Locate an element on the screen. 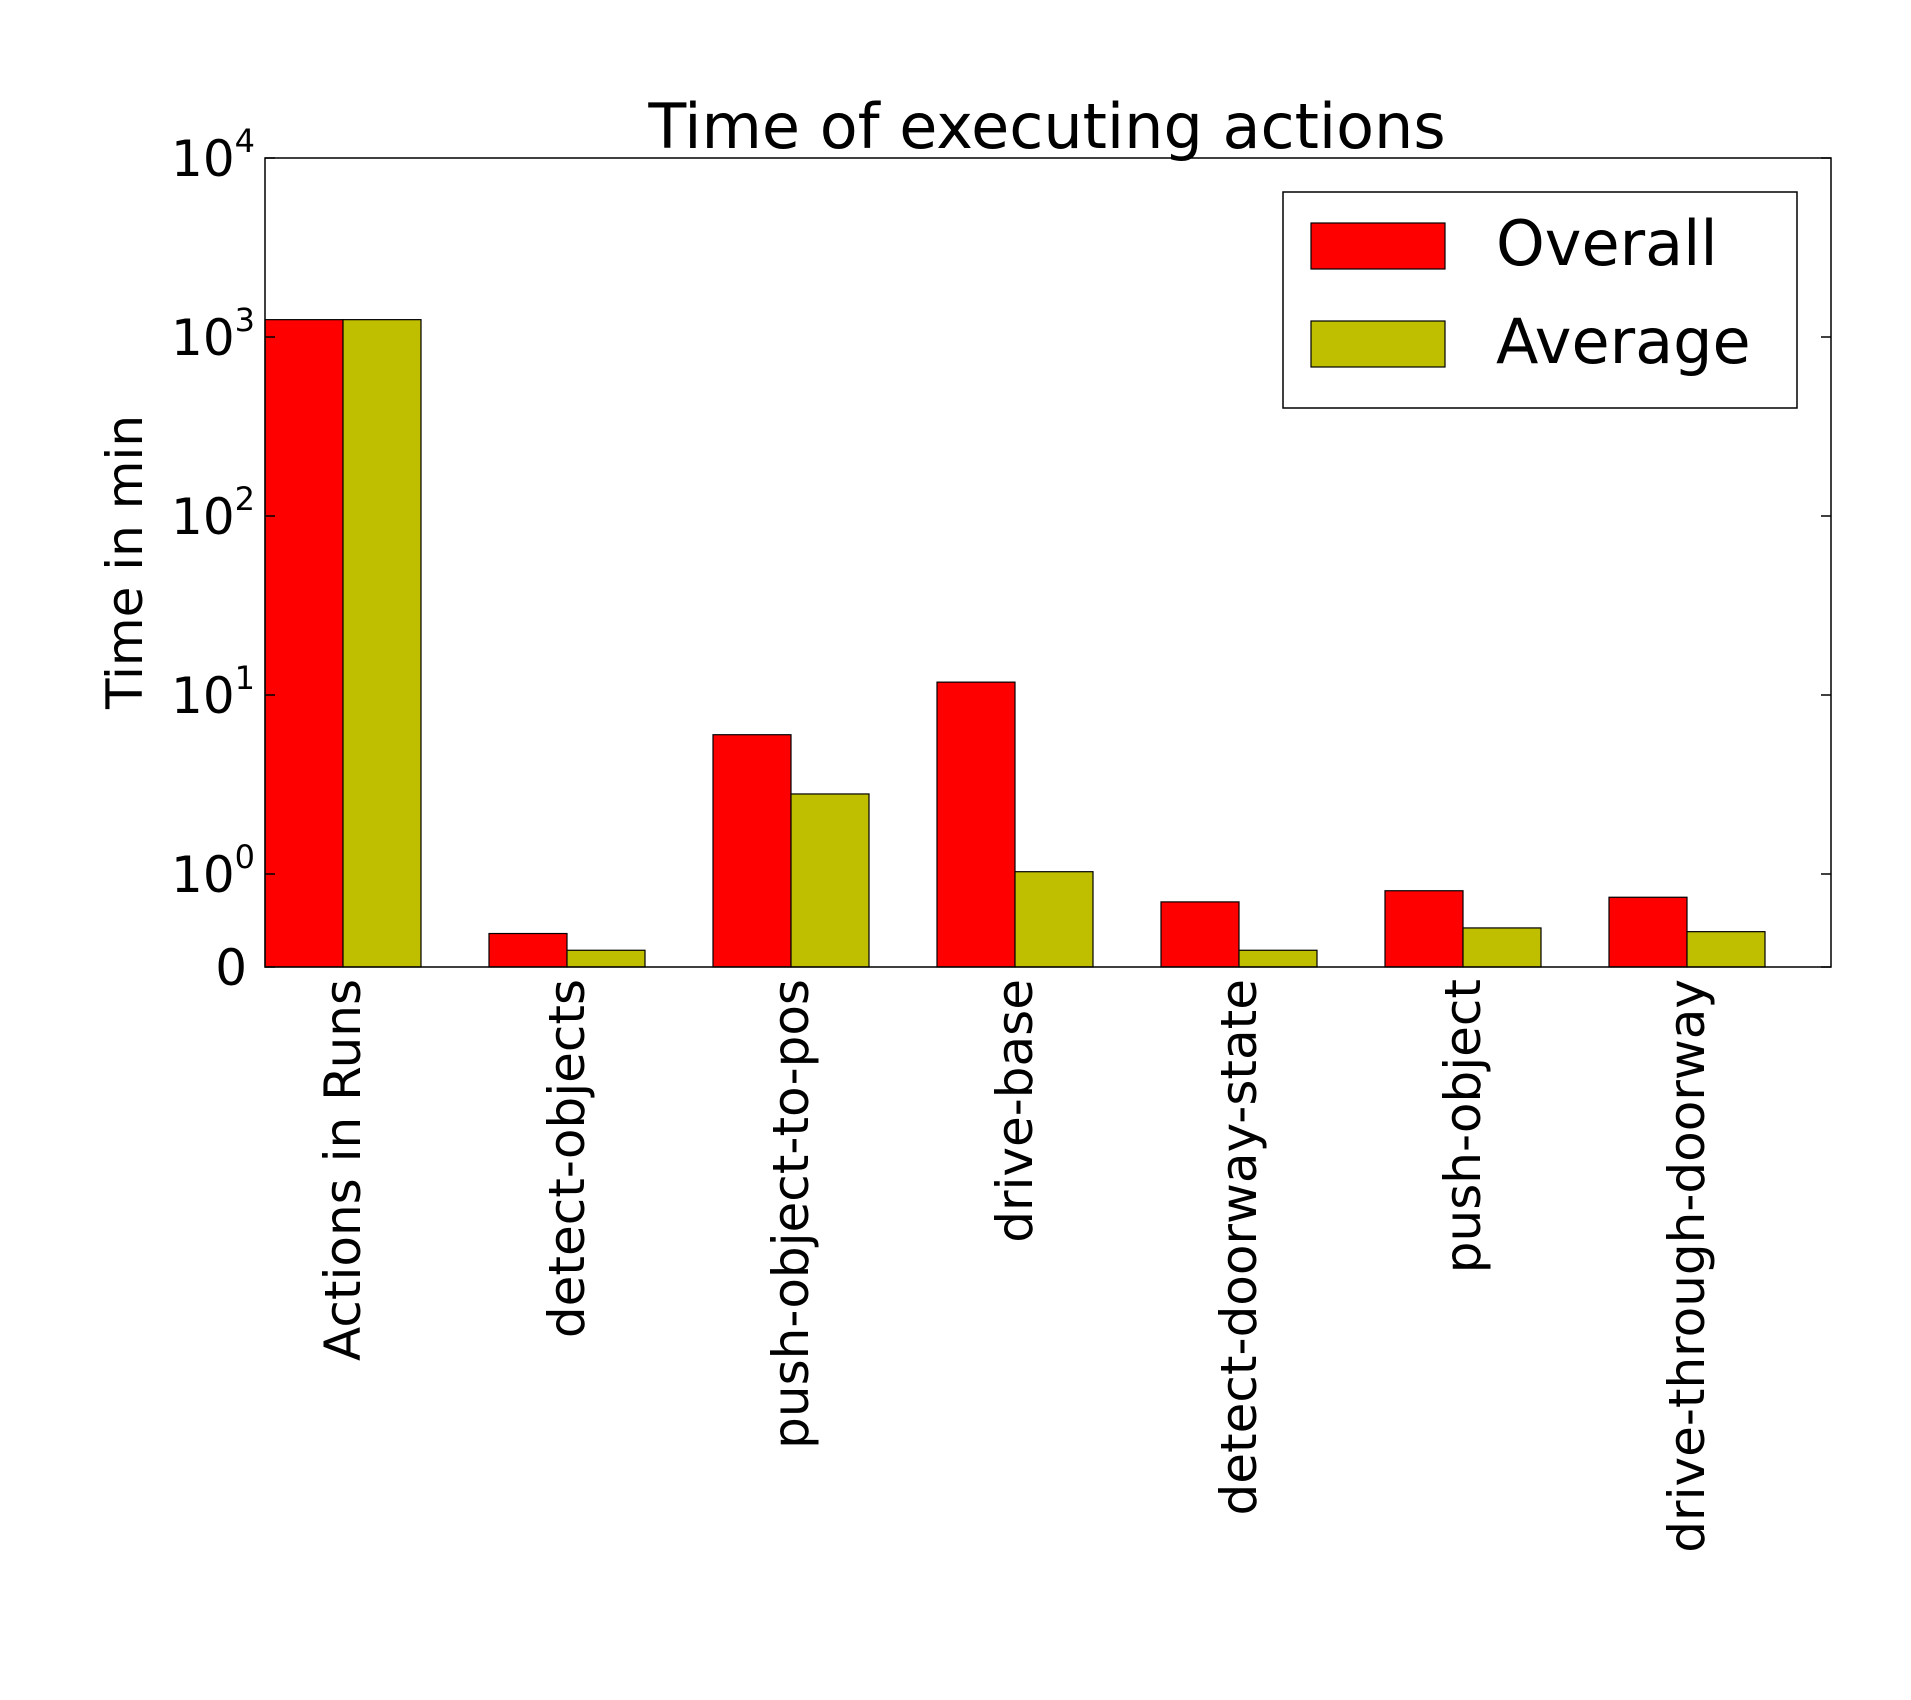  y-tick-base: 0 is located at coordinates (231, 968).